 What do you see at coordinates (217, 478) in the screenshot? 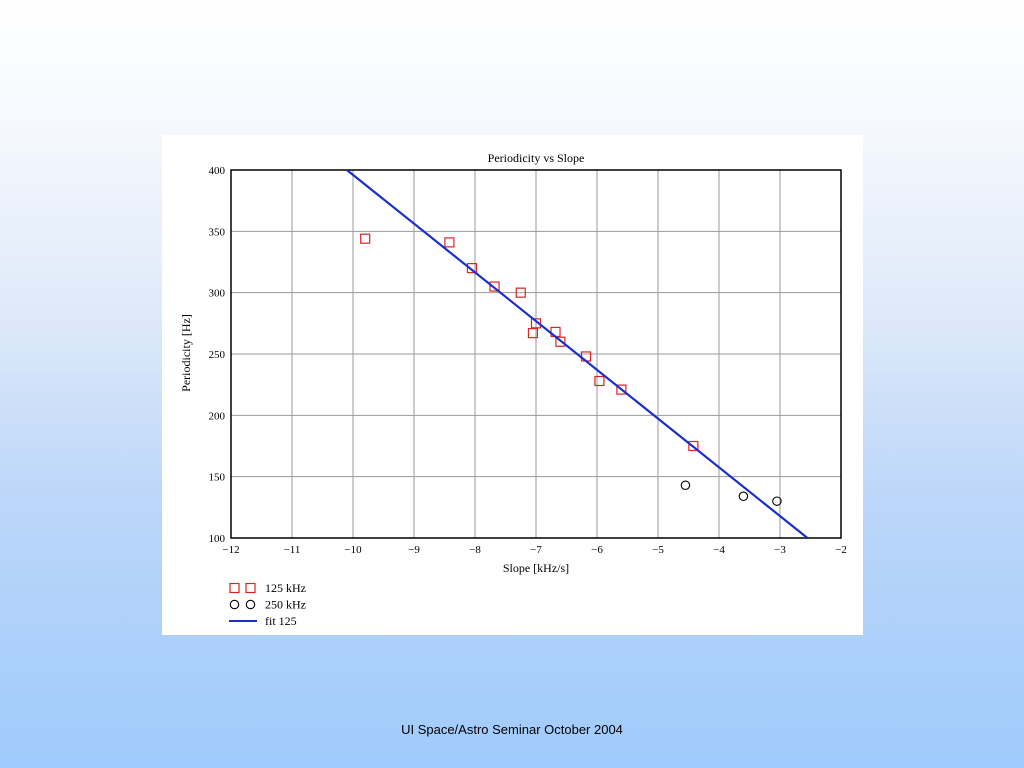
I see `y-tick-label: 150` at bounding box center [217, 478].